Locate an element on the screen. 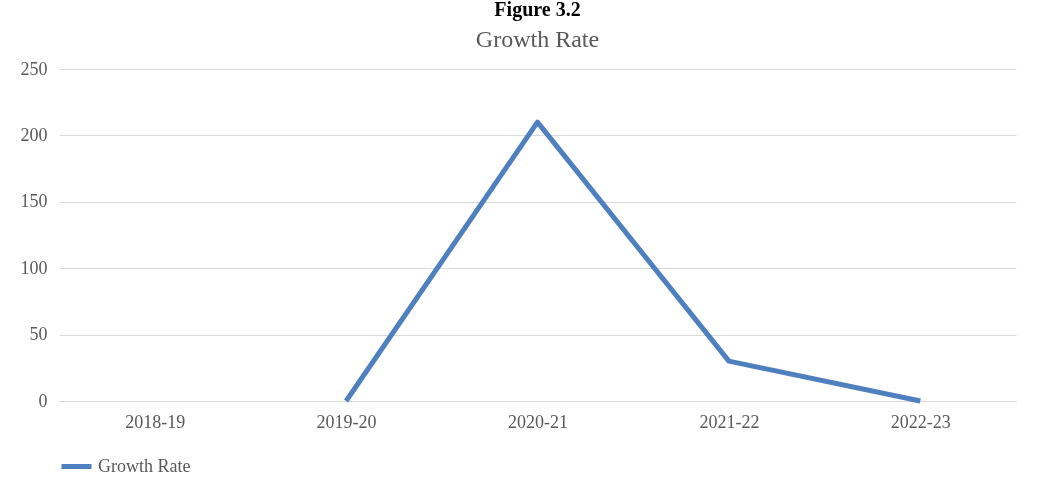  y-tick-label: 250 is located at coordinates (34, 68).